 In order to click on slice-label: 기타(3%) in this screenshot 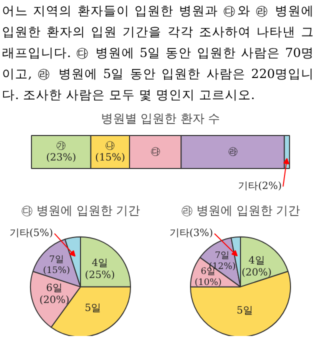, I will do `click(191, 234)`.